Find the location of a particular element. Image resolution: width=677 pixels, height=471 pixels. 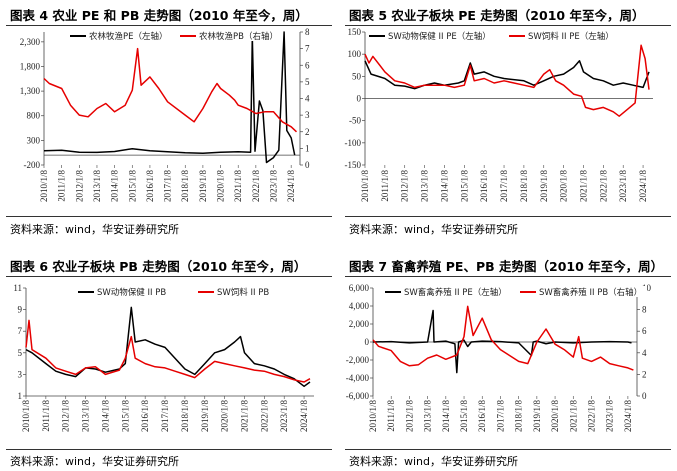

y-tick-label: 1,800 is located at coordinates (30, 66).